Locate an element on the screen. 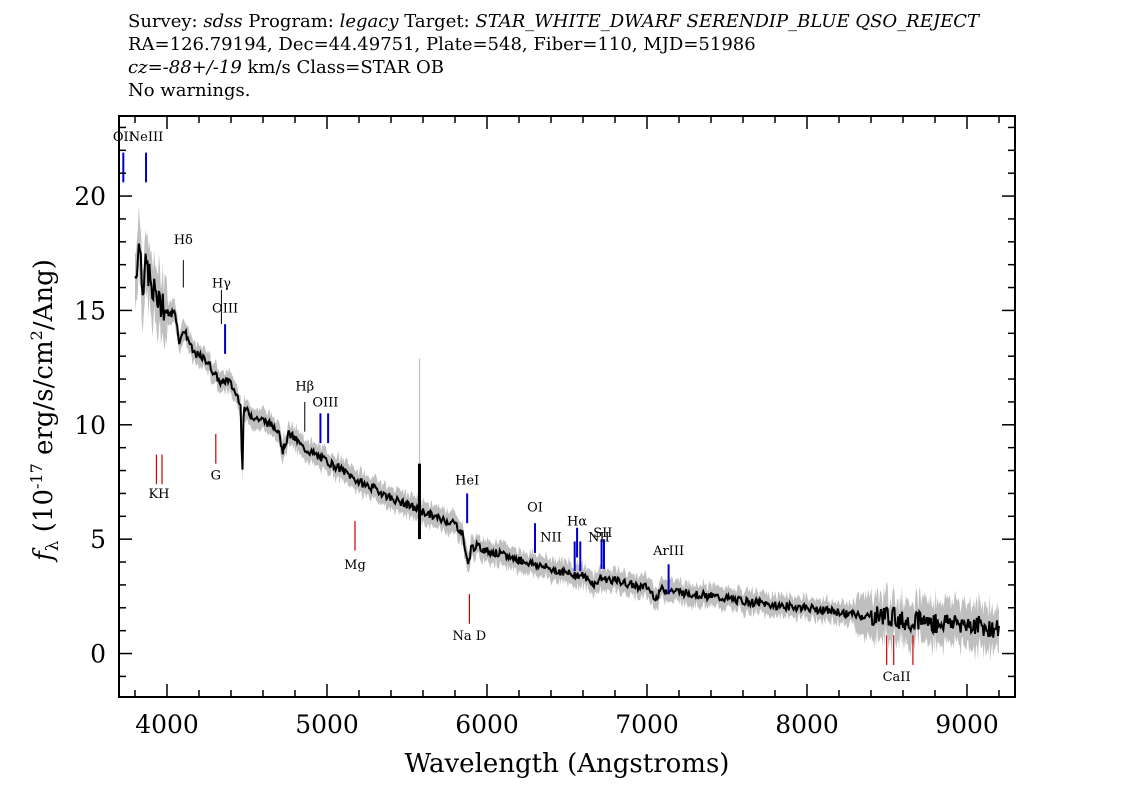 The width and height of the screenshot is (1134, 810). emission-line-label: SII is located at coordinates (602, 533).